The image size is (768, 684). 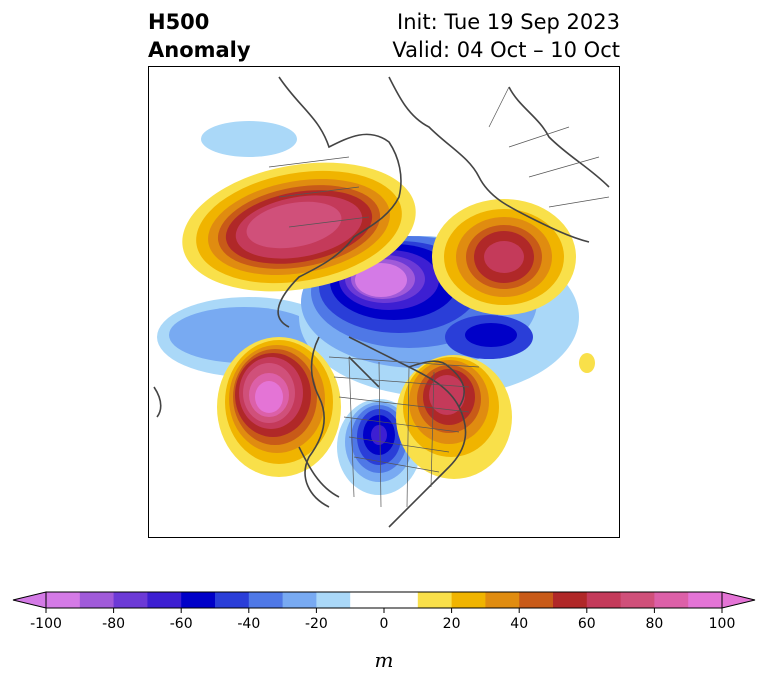 I want to click on colorbar-extend-low, so click(x=29, y=600).